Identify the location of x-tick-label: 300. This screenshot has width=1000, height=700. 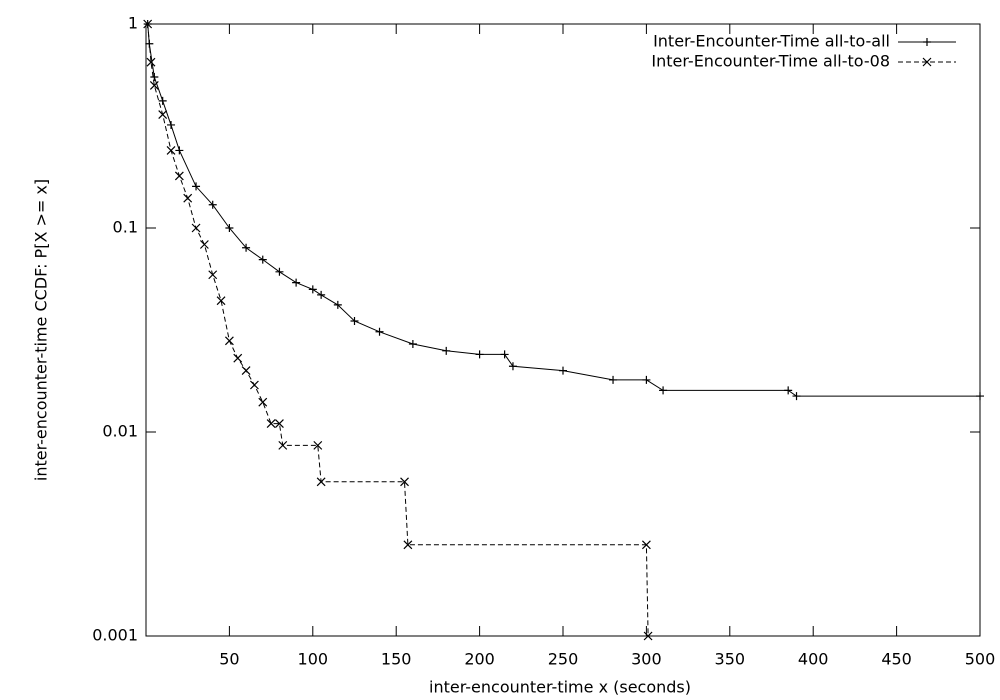
(646, 659).